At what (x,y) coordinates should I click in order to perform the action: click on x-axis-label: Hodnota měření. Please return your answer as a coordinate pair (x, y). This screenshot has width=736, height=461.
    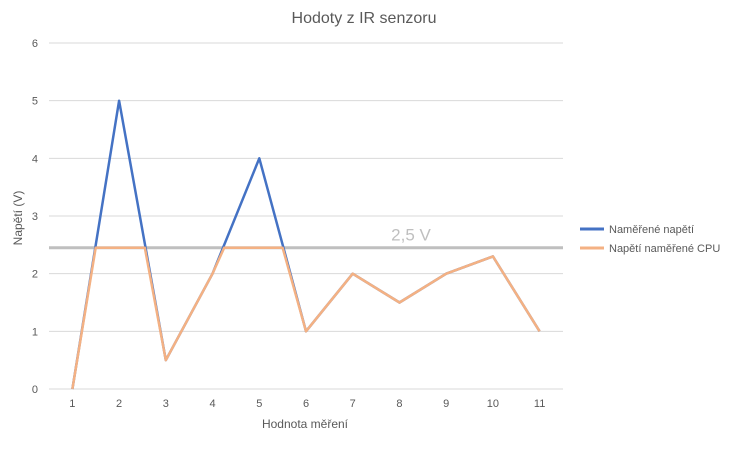
    Looking at the image, I should click on (305, 424).